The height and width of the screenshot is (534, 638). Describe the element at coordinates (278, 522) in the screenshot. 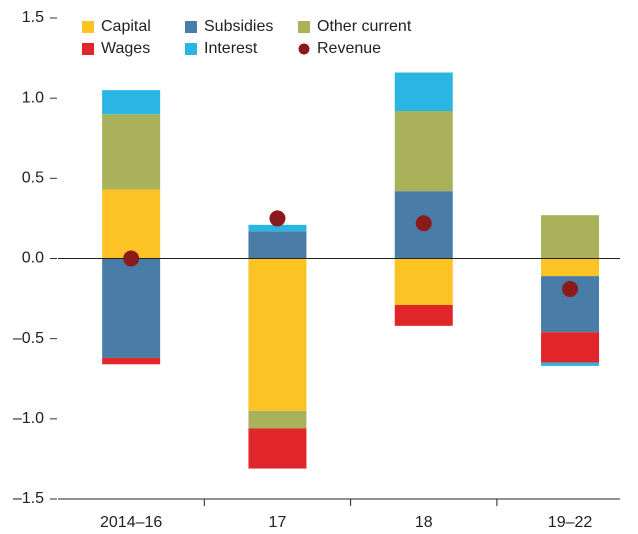

I see `x-tick-label: 17` at that location.